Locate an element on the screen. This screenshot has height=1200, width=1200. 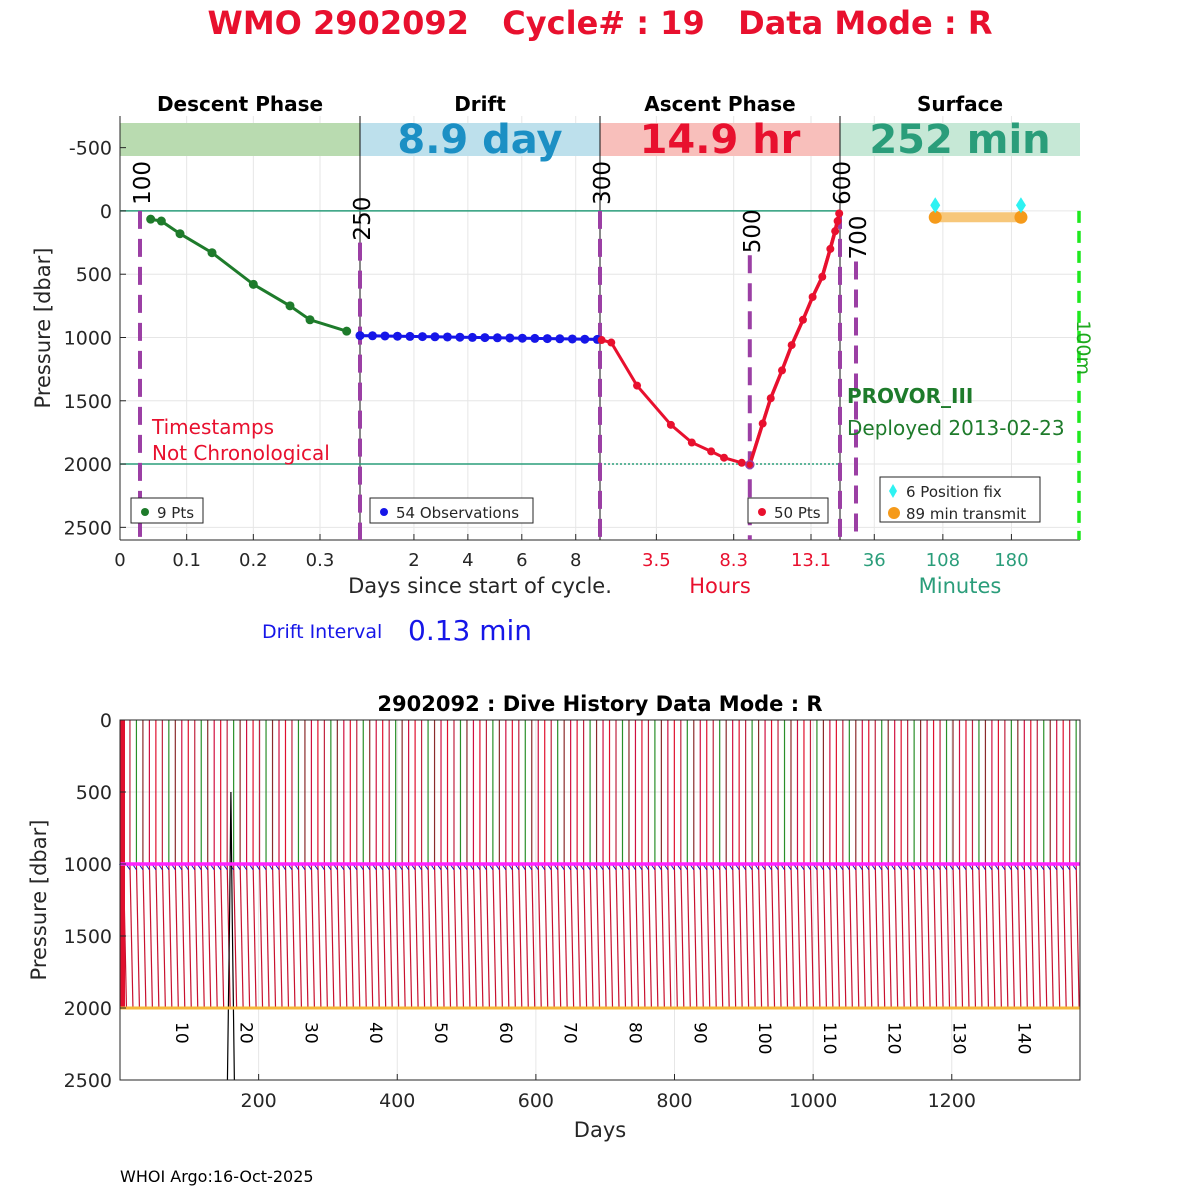
green-depth-label: 100m is located at coordinates (1083, 347).